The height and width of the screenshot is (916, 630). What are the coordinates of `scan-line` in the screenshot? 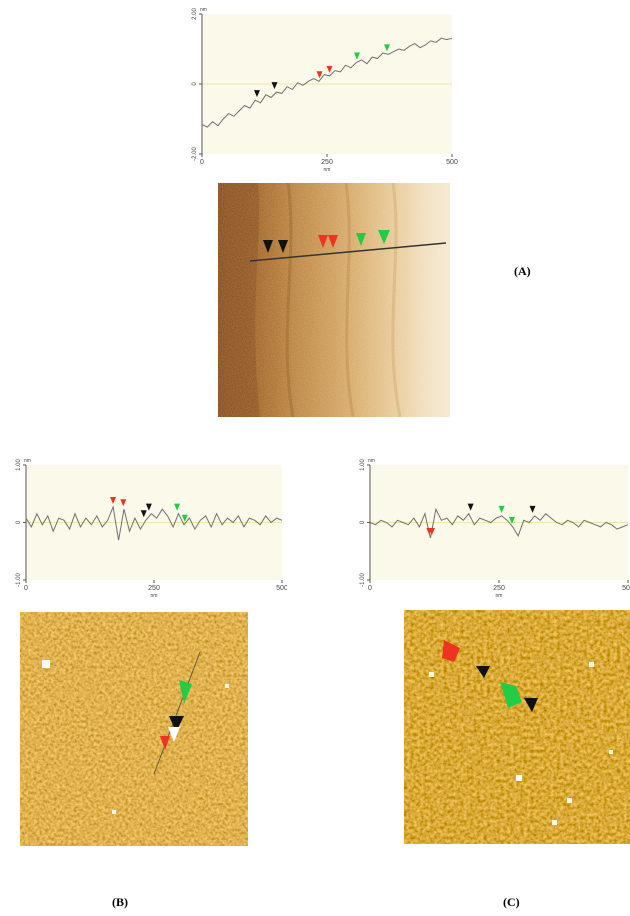 It's located at (348, 252).